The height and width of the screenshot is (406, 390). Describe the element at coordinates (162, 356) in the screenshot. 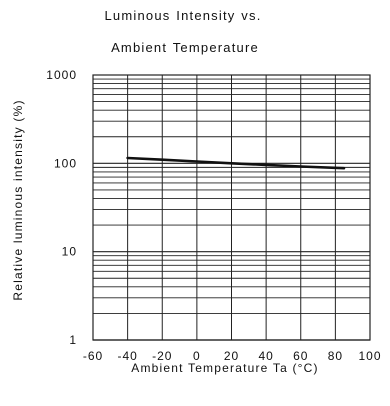

I see `x-tick-label: -20` at that location.